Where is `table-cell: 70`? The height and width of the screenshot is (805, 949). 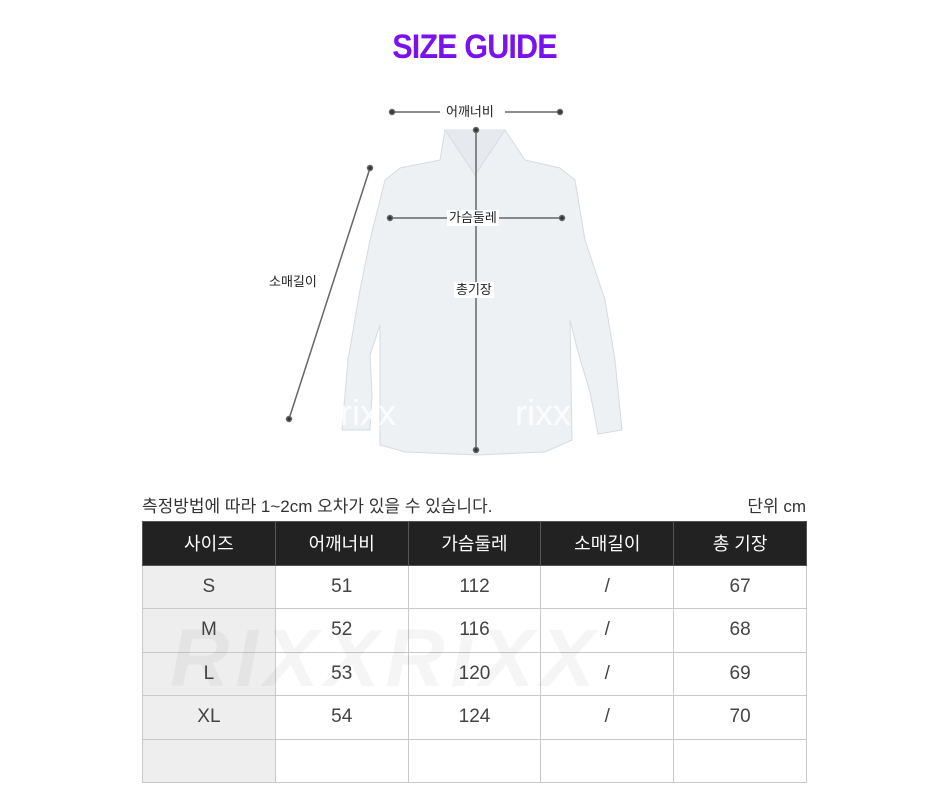
table-cell: 70 is located at coordinates (740, 717).